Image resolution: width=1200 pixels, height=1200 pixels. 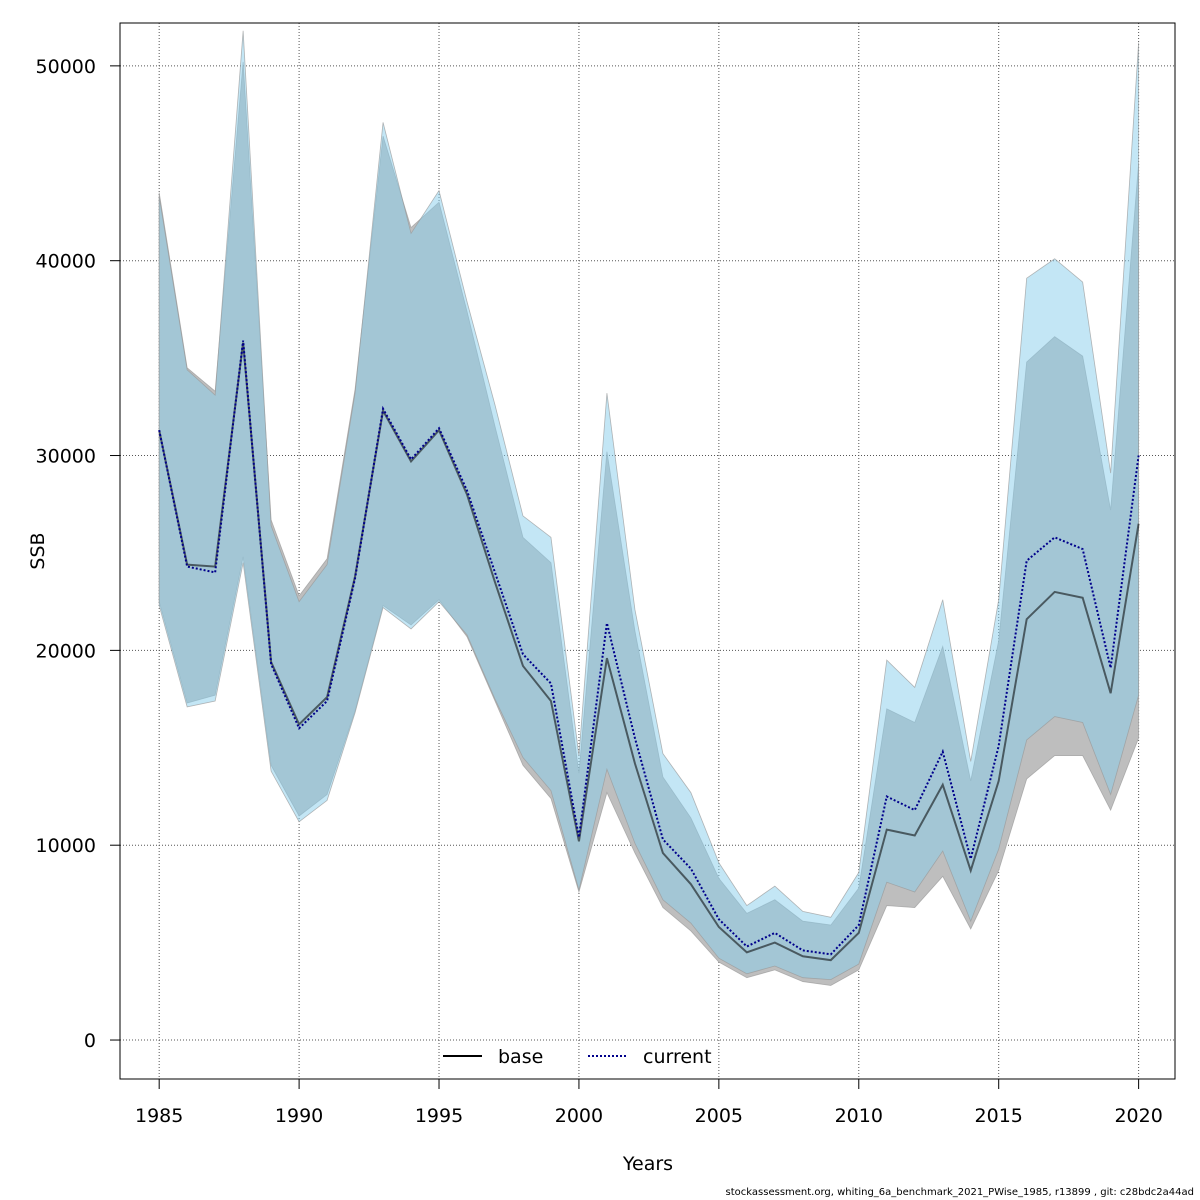 What do you see at coordinates (579, 1116) in the screenshot?
I see `x-tick-label-2000: 2000` at bounding box center [579, 1116].